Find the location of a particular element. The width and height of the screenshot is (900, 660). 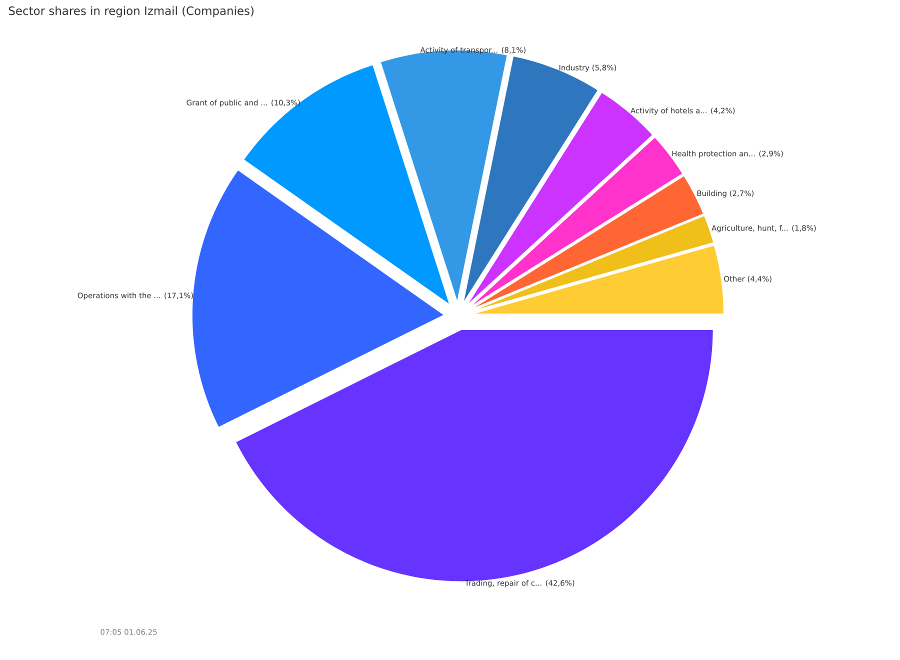

chart-title: Sector shares in region Izmail (Companies) is located at coordinates (131, 12).